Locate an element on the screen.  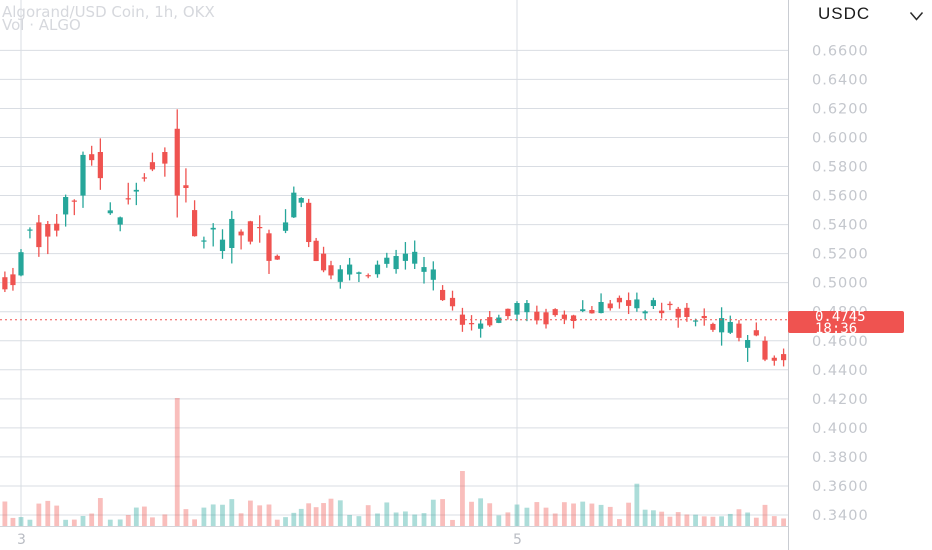
price-tick-label: 0.6000 is located at coordinates (840, 138).